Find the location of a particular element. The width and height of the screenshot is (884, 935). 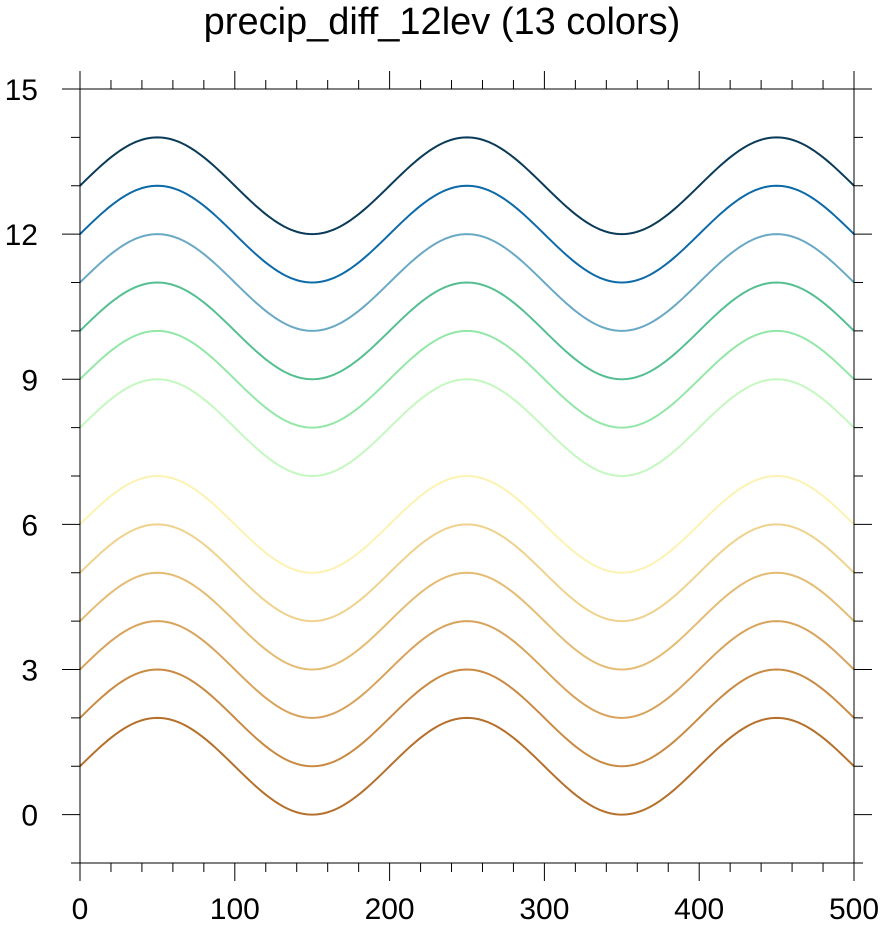

x-tick-label: 0 is located at coordinates (80, 909).